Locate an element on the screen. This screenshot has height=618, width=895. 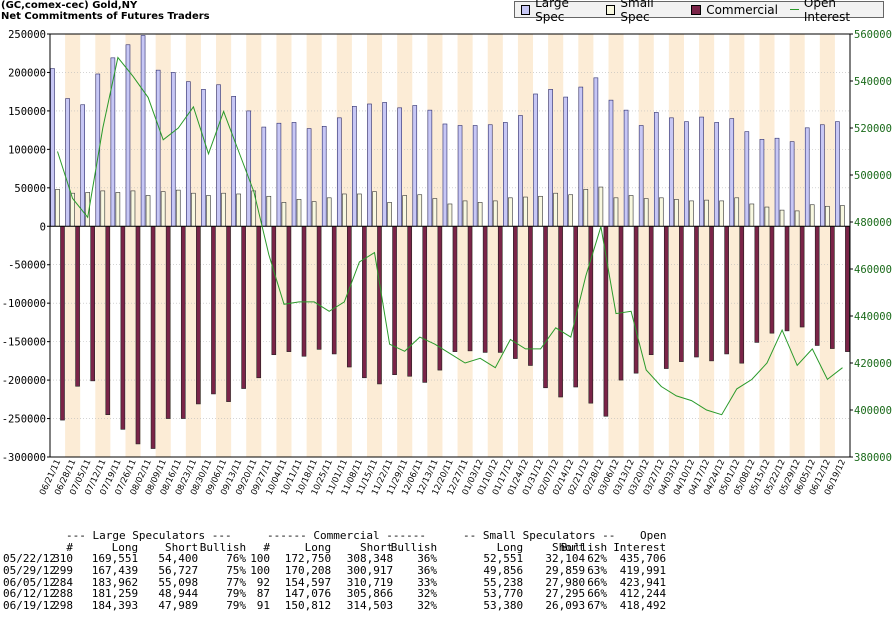
y2-tick-label: 440000 is located at coordinates (873, 317).